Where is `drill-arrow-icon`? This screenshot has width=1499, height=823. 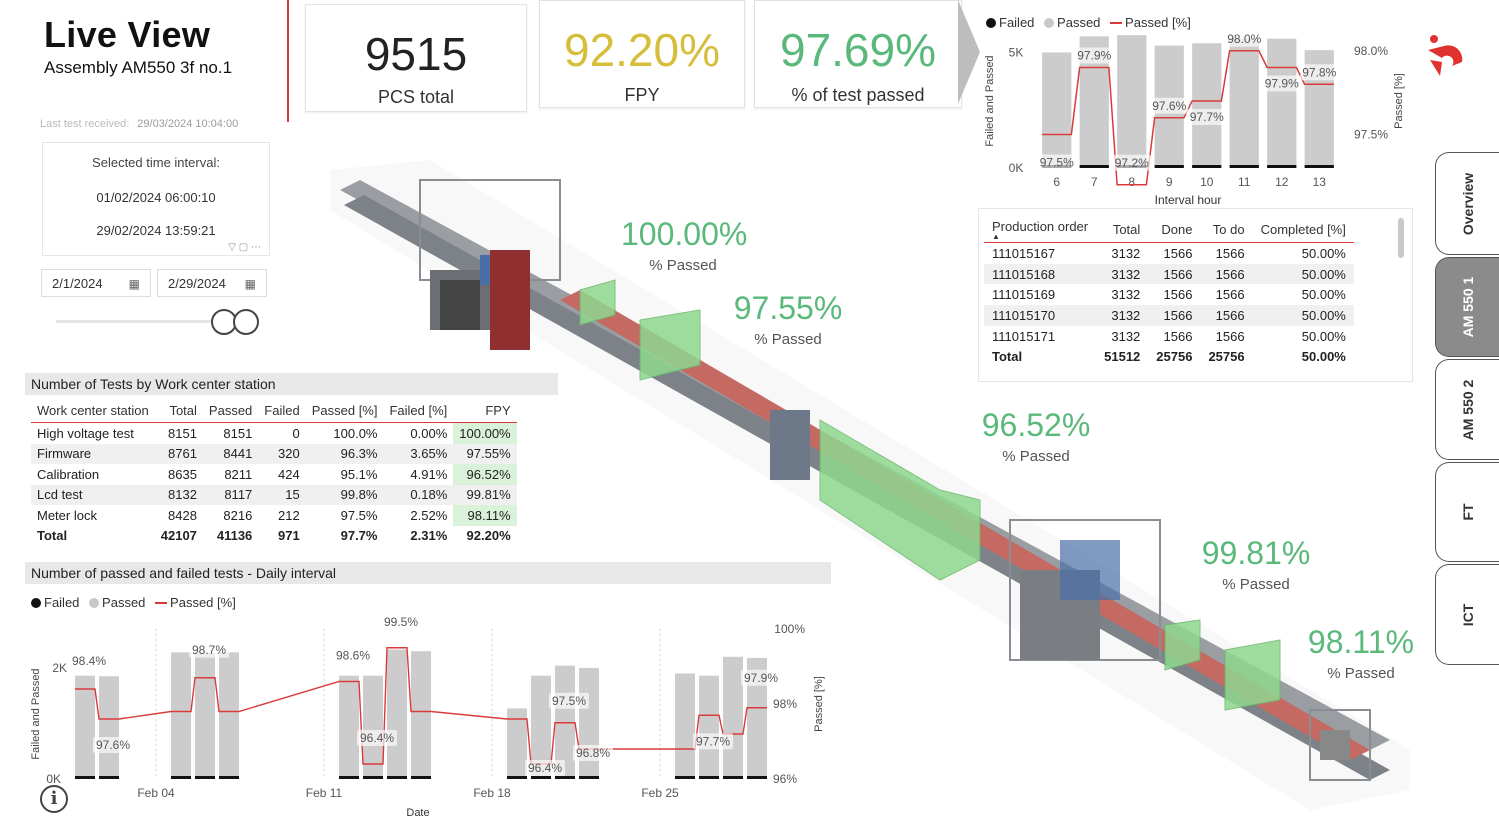 drill-arrow-icon is located at coordinates (969, 52).